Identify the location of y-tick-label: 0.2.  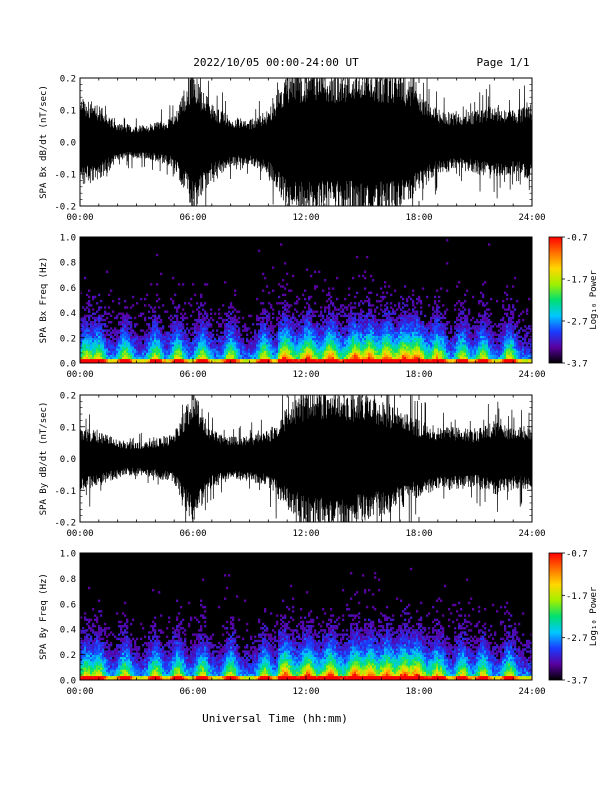
(68, 80).